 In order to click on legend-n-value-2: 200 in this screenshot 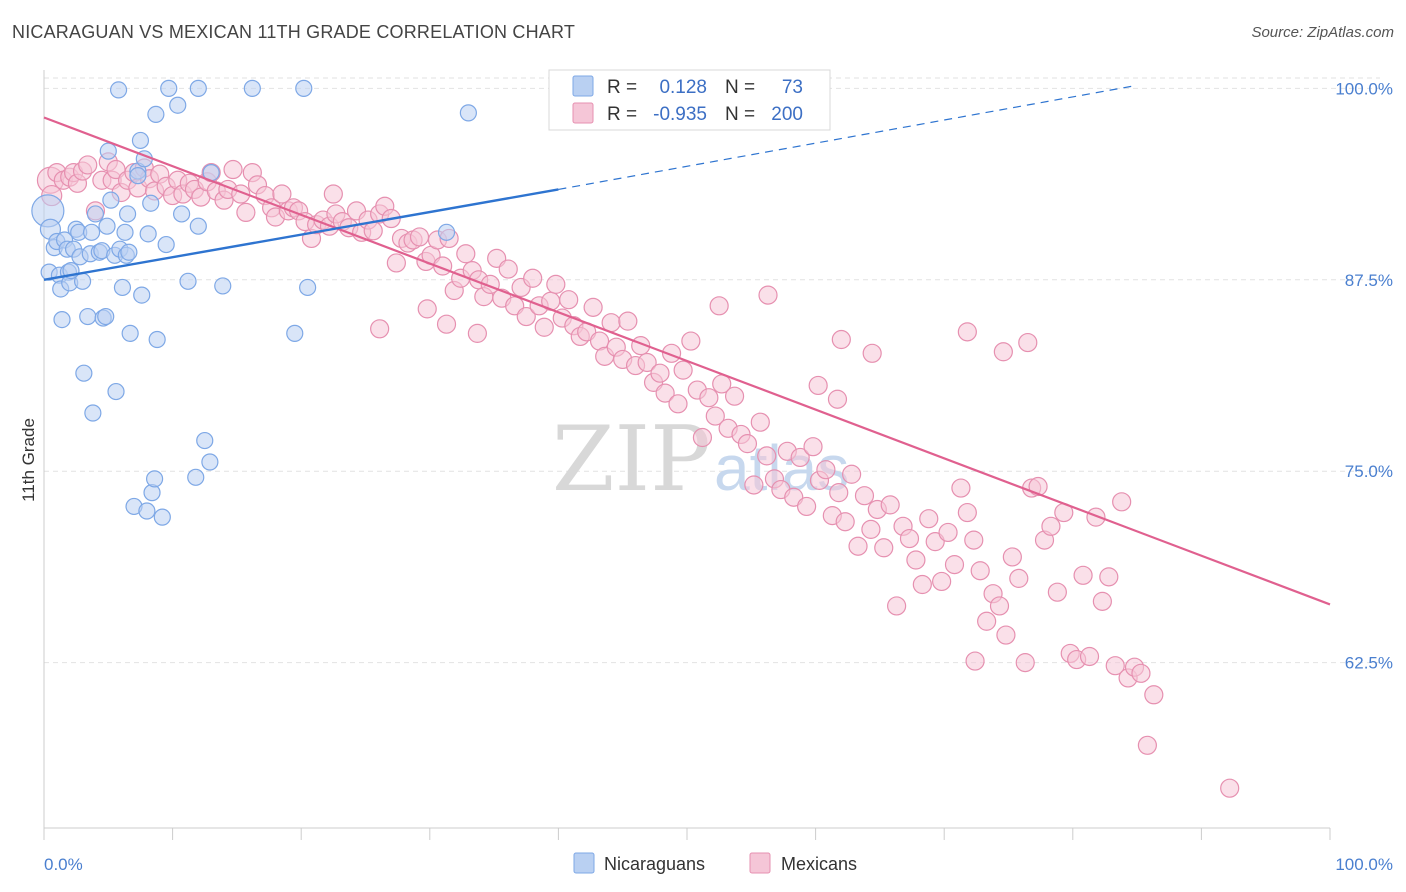, I will do `click(787, 114)`.